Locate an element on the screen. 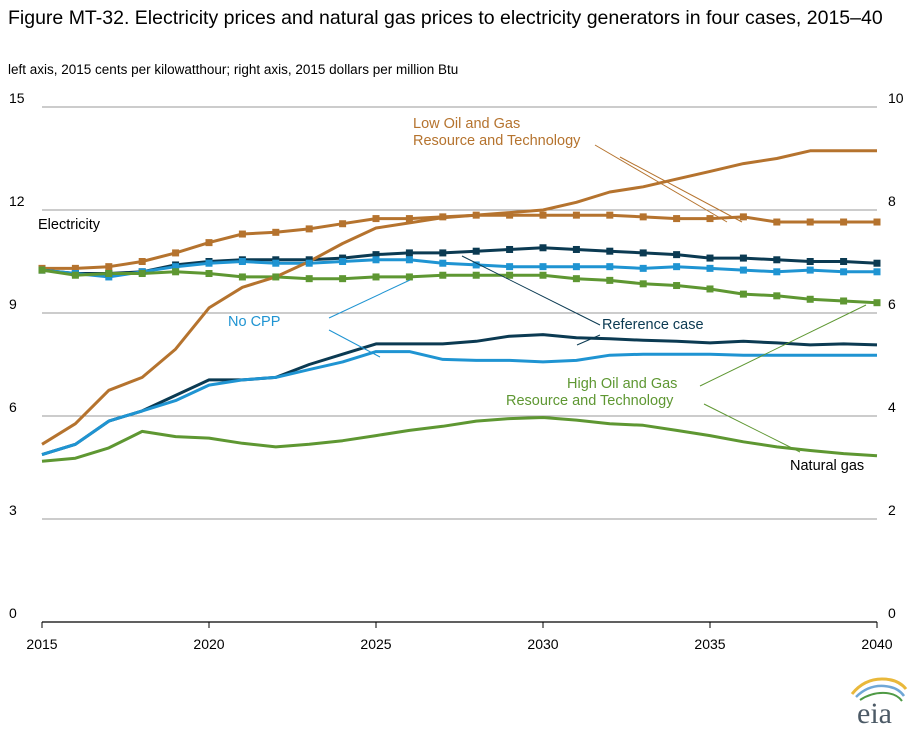 The width and height of the screenshot is (914, 731). y-left-tick-label: 3 is located at coordinates (13, 510).